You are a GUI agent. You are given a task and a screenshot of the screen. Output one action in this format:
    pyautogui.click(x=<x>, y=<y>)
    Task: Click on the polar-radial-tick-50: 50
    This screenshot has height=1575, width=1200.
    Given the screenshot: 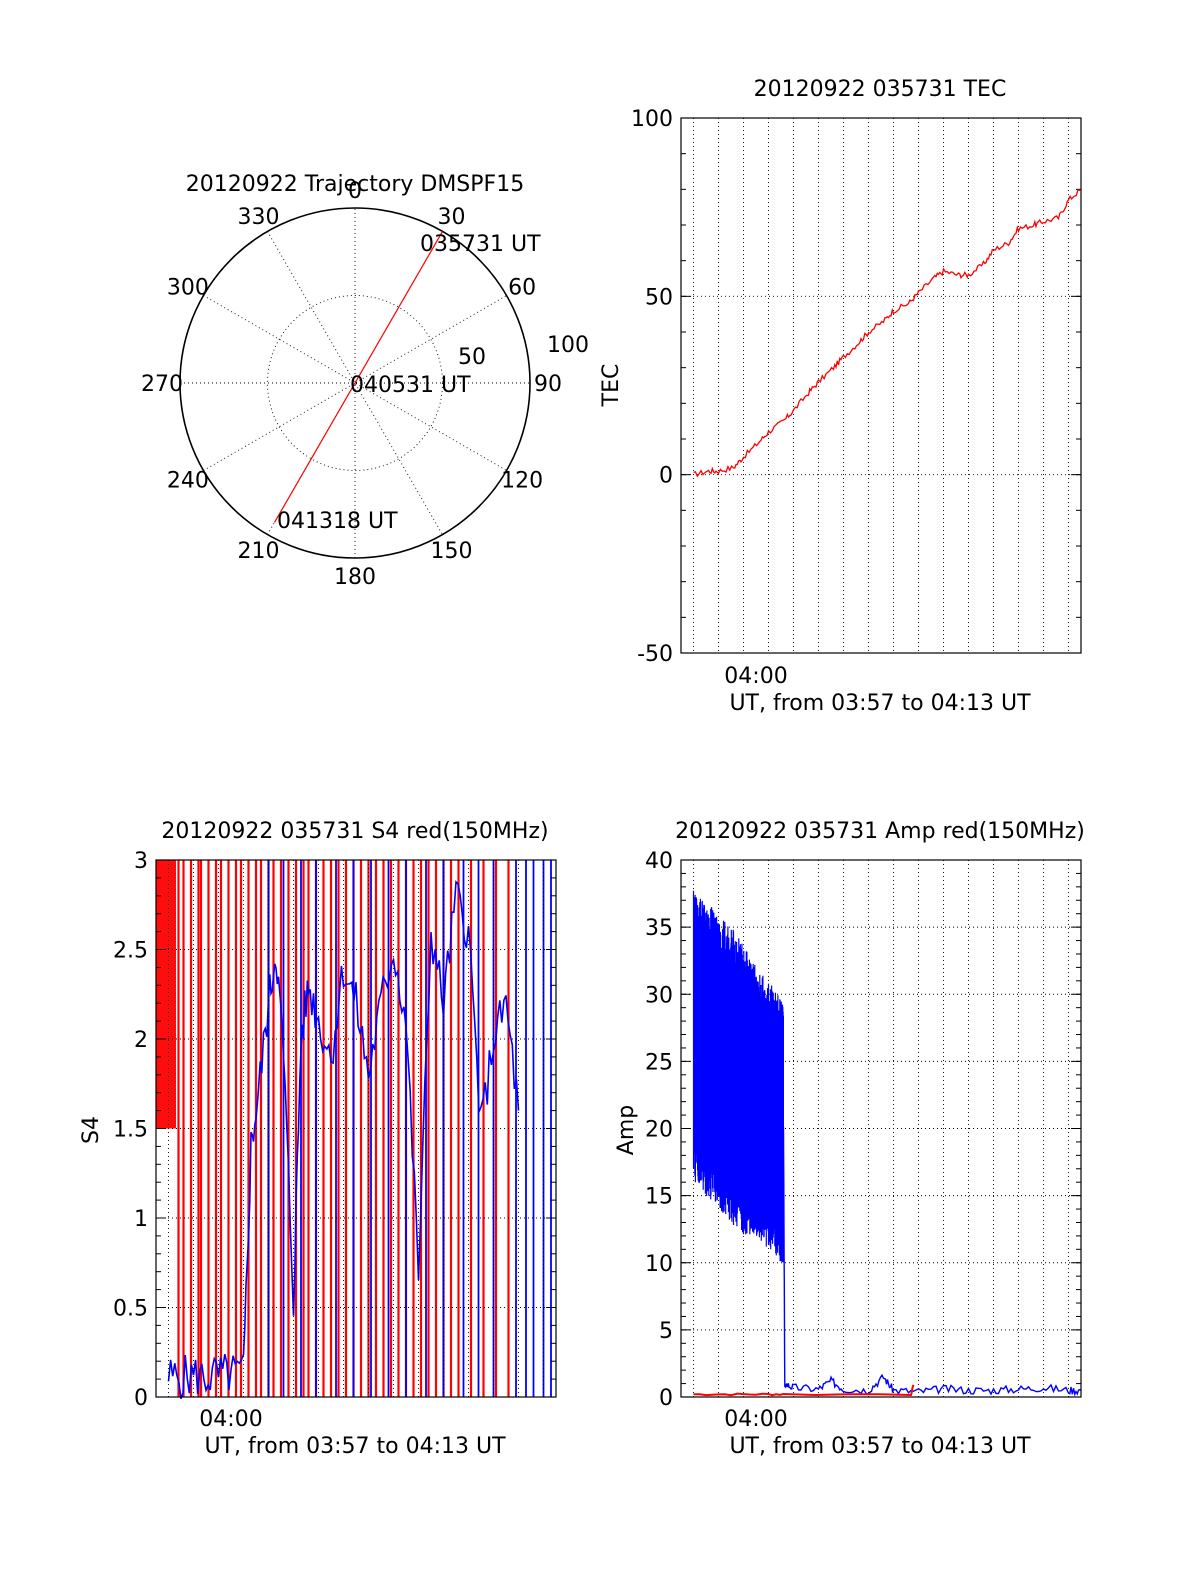 What is the action you would take?
    pyautogui.click(x=472, y=357)
    